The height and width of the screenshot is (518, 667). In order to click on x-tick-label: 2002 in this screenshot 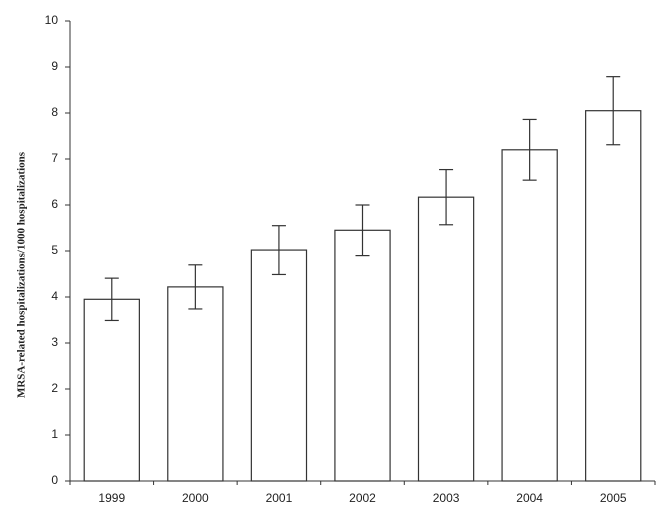, I will do `click(362, 498)`.